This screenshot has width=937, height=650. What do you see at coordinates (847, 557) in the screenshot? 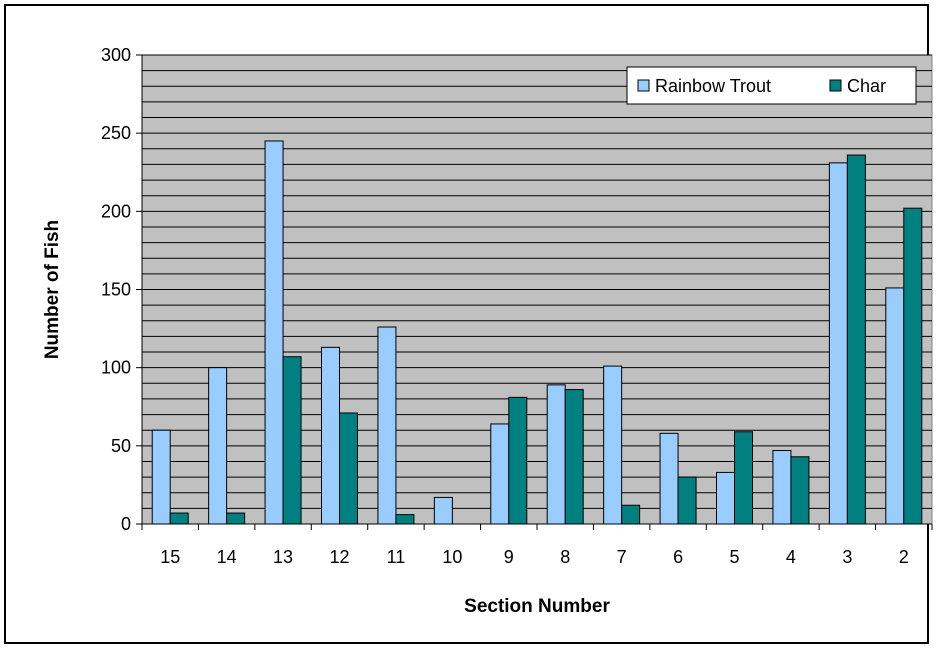
I see `x-tick-label: 3` at bounding box center [847, 557].